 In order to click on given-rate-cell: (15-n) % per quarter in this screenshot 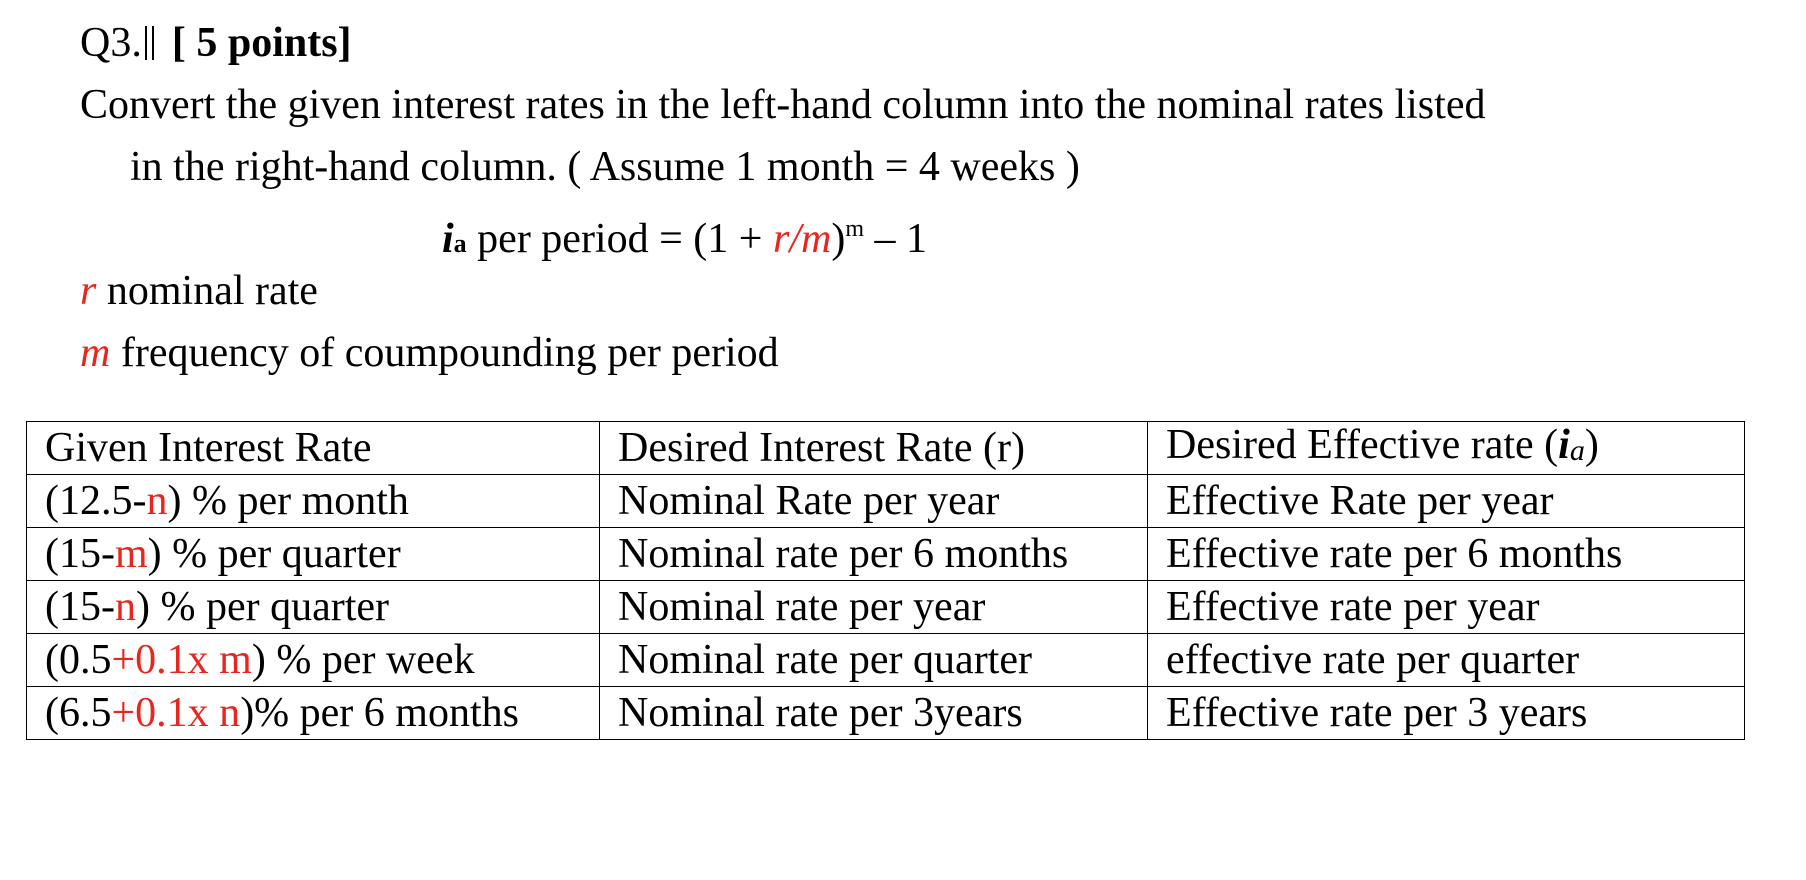, I will do `click(313, 607)`.